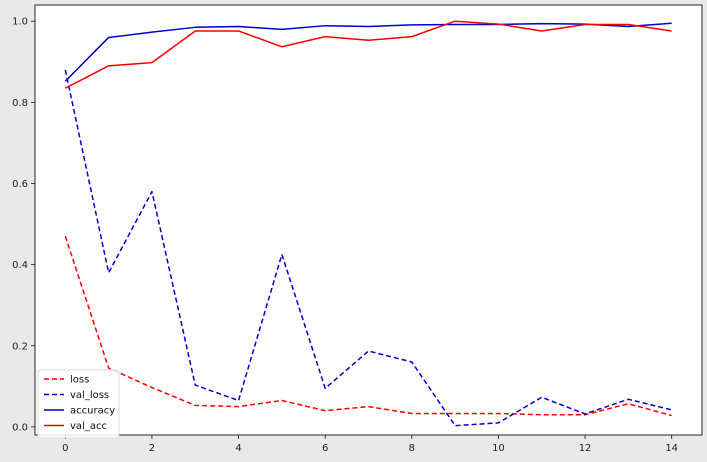 This screenshot has width=707, height=462. I want to click on y-tick-label: 0.0, so click(20, 427).